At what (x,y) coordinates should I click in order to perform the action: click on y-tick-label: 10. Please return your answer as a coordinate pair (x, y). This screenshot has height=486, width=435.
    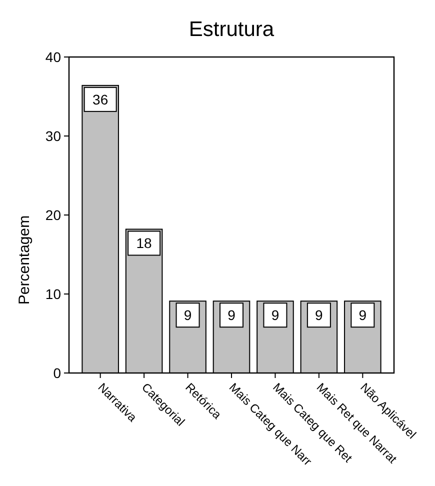
    Looking at the image, I should click on (53, 294).